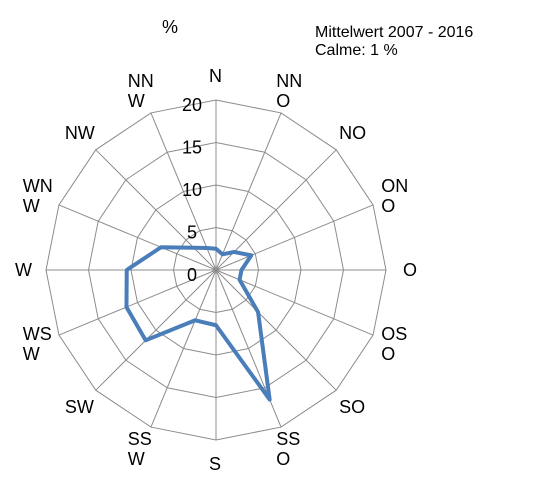 The image size is (542, 482). I want to click on category-label: SO, so click(352, 407).